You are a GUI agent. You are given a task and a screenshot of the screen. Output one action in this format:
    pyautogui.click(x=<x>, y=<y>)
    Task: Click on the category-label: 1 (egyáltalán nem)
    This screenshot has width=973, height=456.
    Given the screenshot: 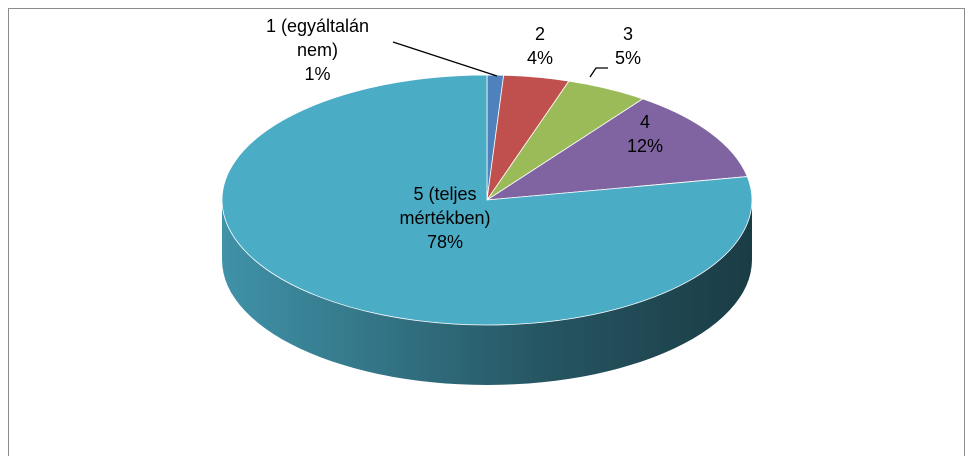 What is the action you would take?
    pyautogui.click(x=317, y=38)
    